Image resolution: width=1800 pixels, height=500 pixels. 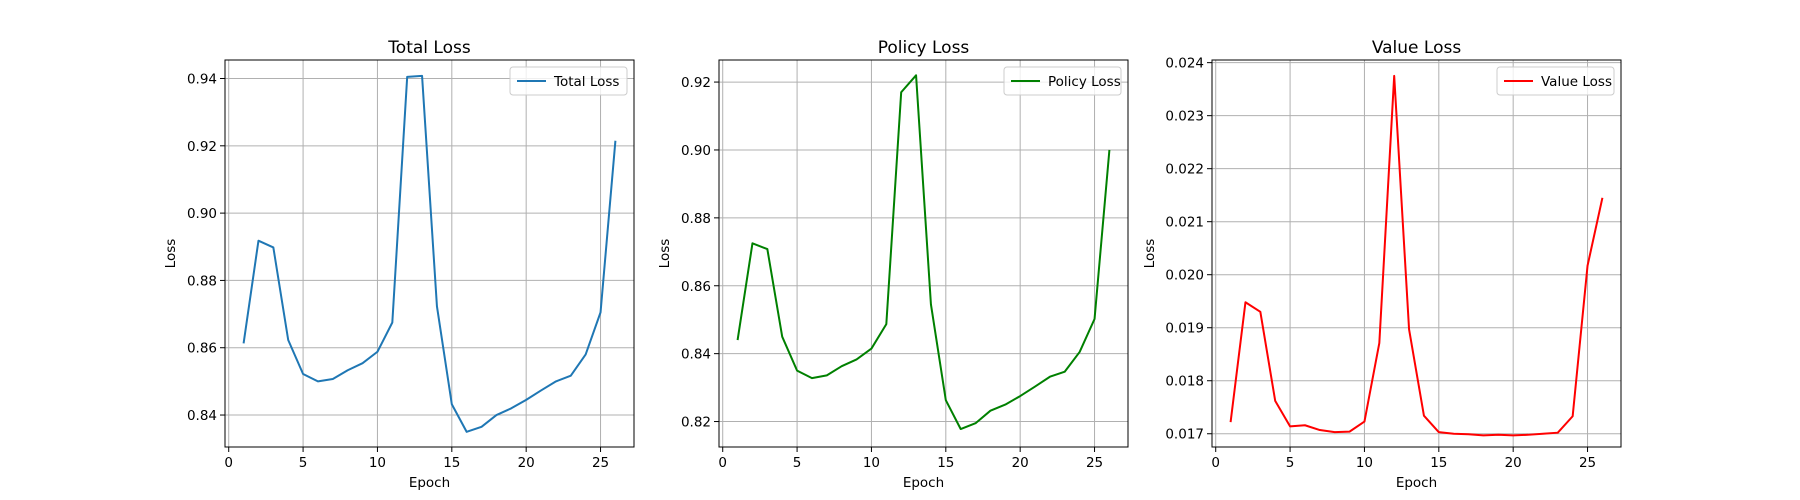 What do you see at coordinates (1184, 64) in the screenshot?
I see `y-tick-label: 0.024` at bounding box center [1184, 64].